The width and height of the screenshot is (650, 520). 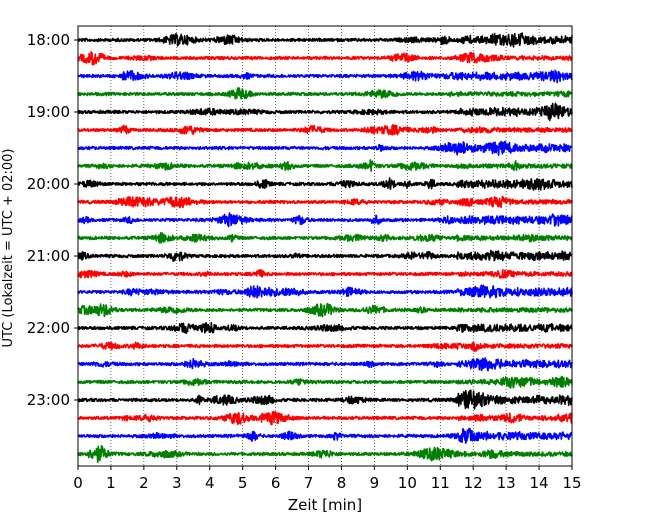 What do you see at coordinates (48, 328) in the screenshot?
I see `y-tick-label: 22:00` at bounding box center [48, 328].